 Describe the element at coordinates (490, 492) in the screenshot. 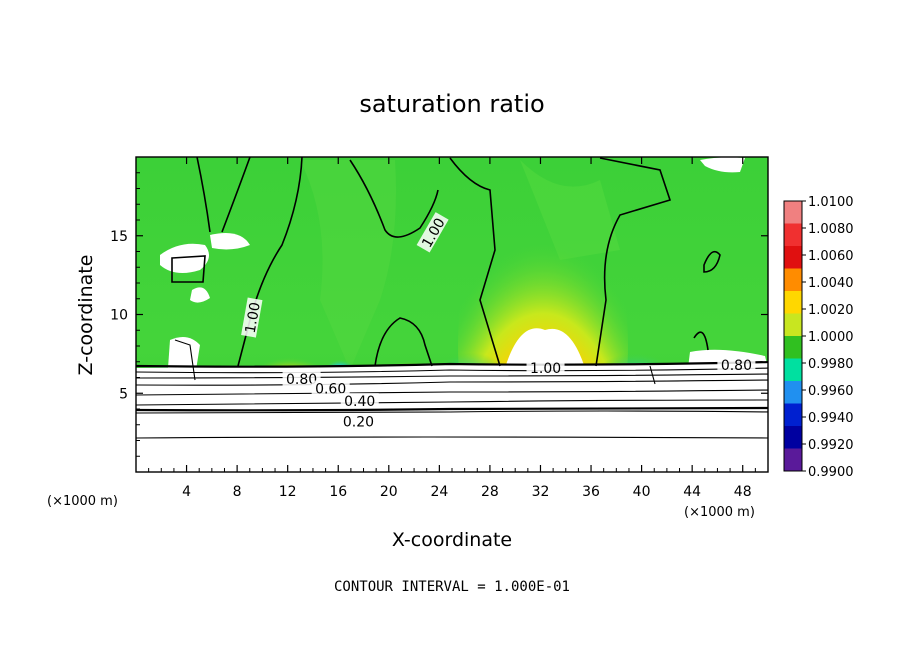

I see `x-tick-label: 28` at that location.